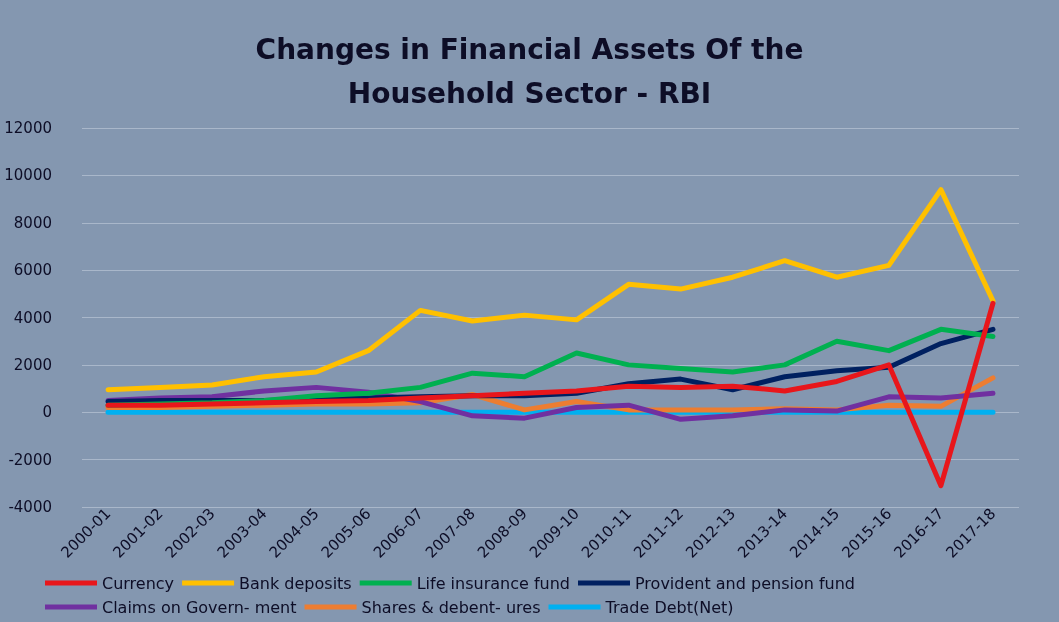 Image resolution: width=1059 pixels, height=622 pixels. What do you see at coordinates (30, 507) in the screenshot?
I see `y-tick-label: -4000` at bounding box center [30, 507].